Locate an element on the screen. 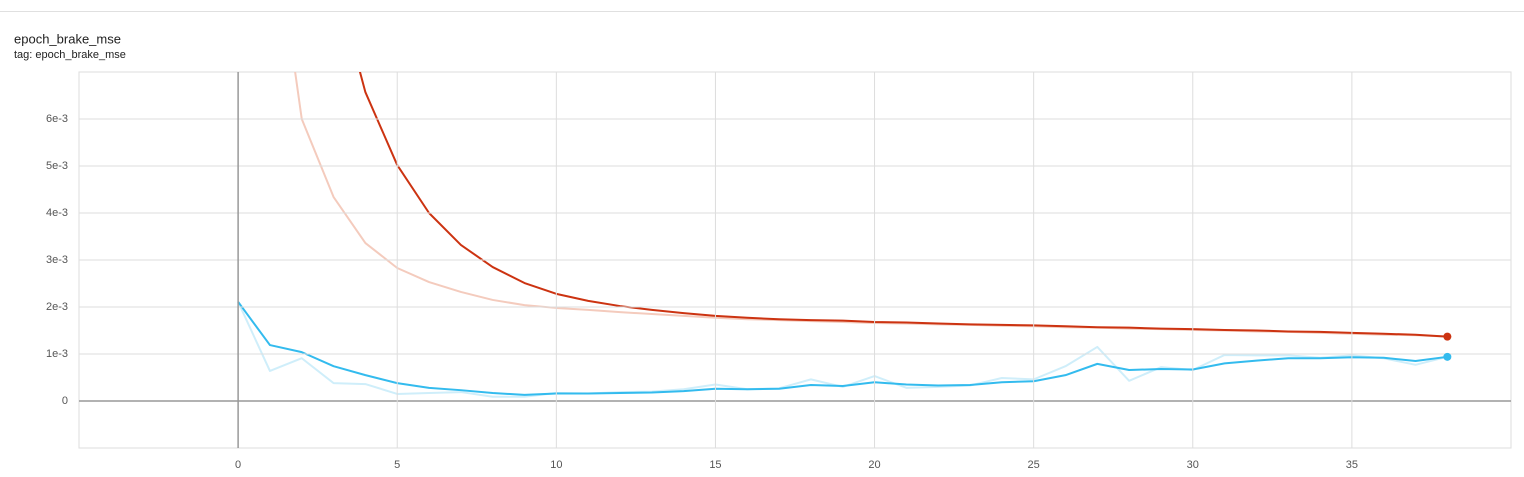 The image size is (1524, 477). y-tick-label: 6e-3 is located at coordinates (57, 119).